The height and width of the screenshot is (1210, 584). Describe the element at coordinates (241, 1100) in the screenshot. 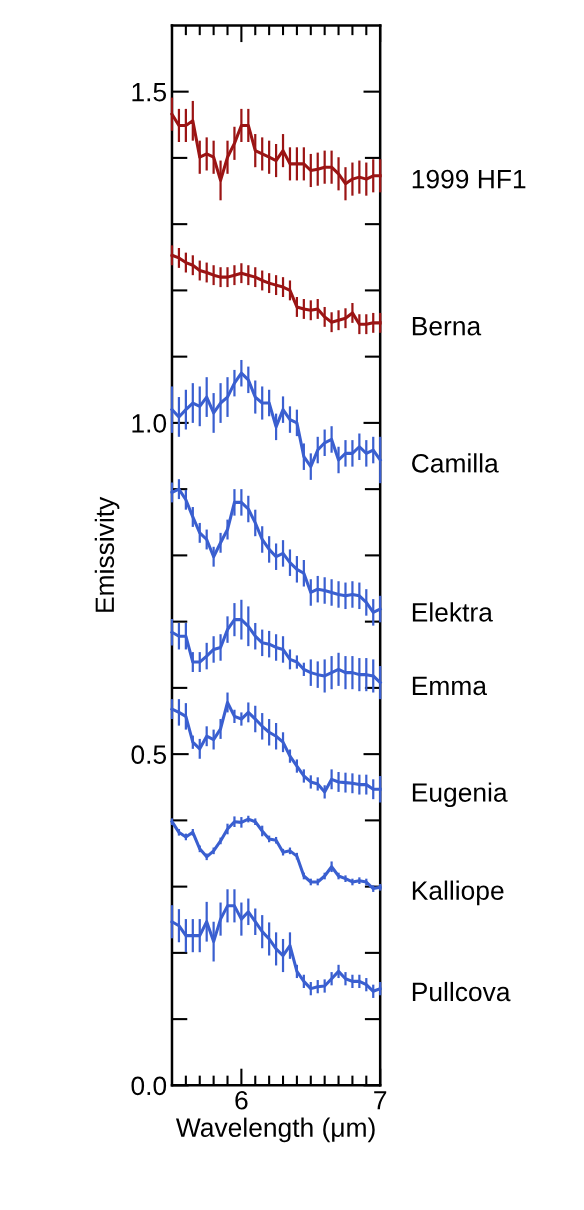

I see `x-tick-label: 6` at that location.